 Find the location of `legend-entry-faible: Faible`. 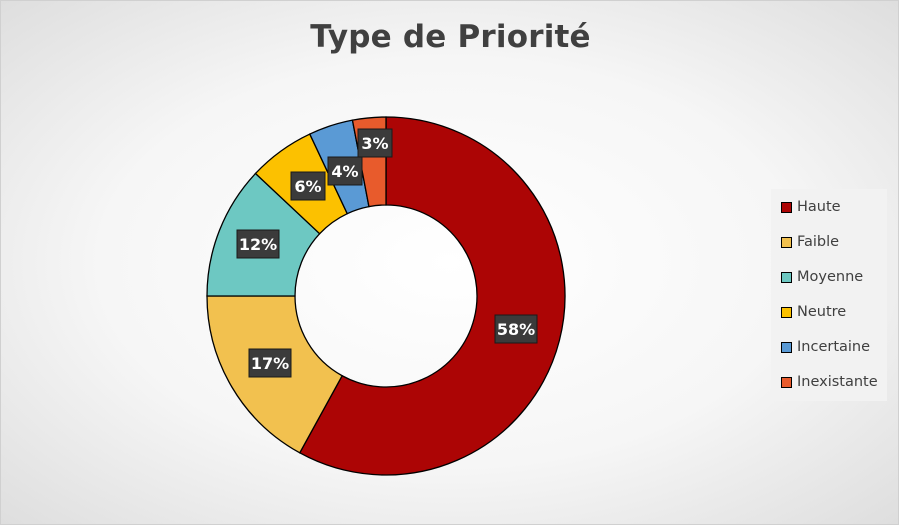

legend-entry-faible: Faible is located at coordinates (810, 242).